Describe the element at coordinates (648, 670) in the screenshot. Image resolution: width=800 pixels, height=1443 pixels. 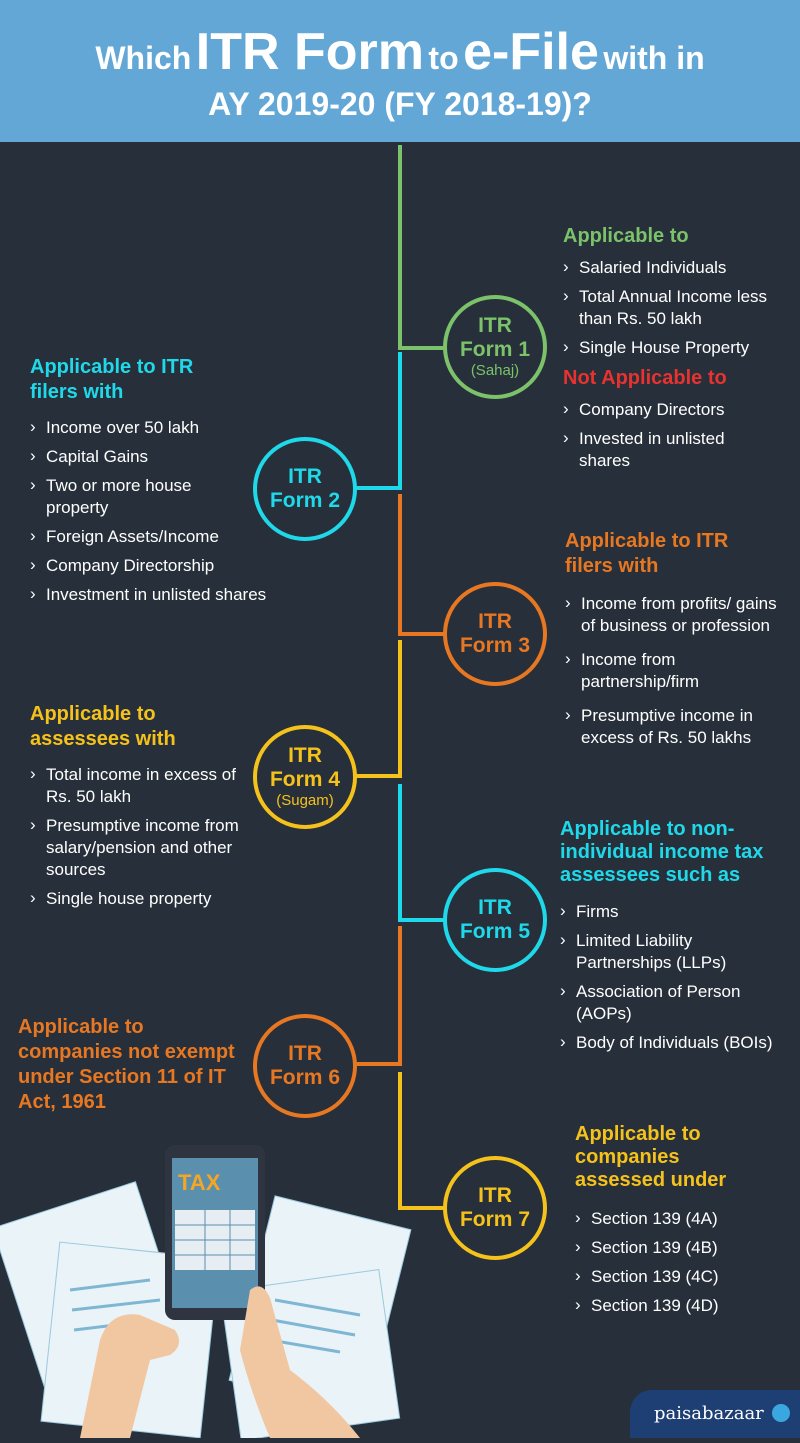
I see `list-item: Income from partnership/firm` at that location.